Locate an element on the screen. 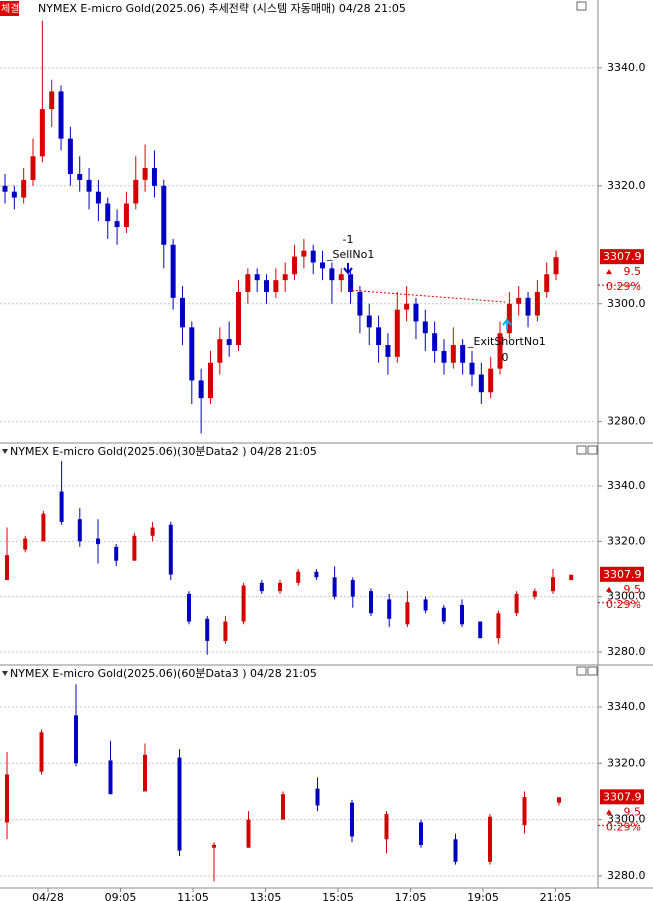 This screenshot has height=901, width=653. change: 9.5 is located at coordinates (633, 271).